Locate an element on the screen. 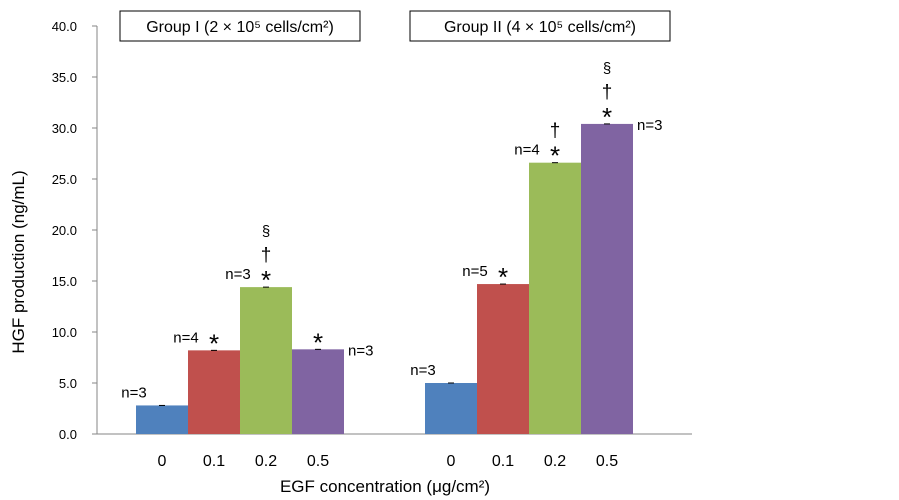  y-tick-label: 35.0 is located at coordinates (64, 77).